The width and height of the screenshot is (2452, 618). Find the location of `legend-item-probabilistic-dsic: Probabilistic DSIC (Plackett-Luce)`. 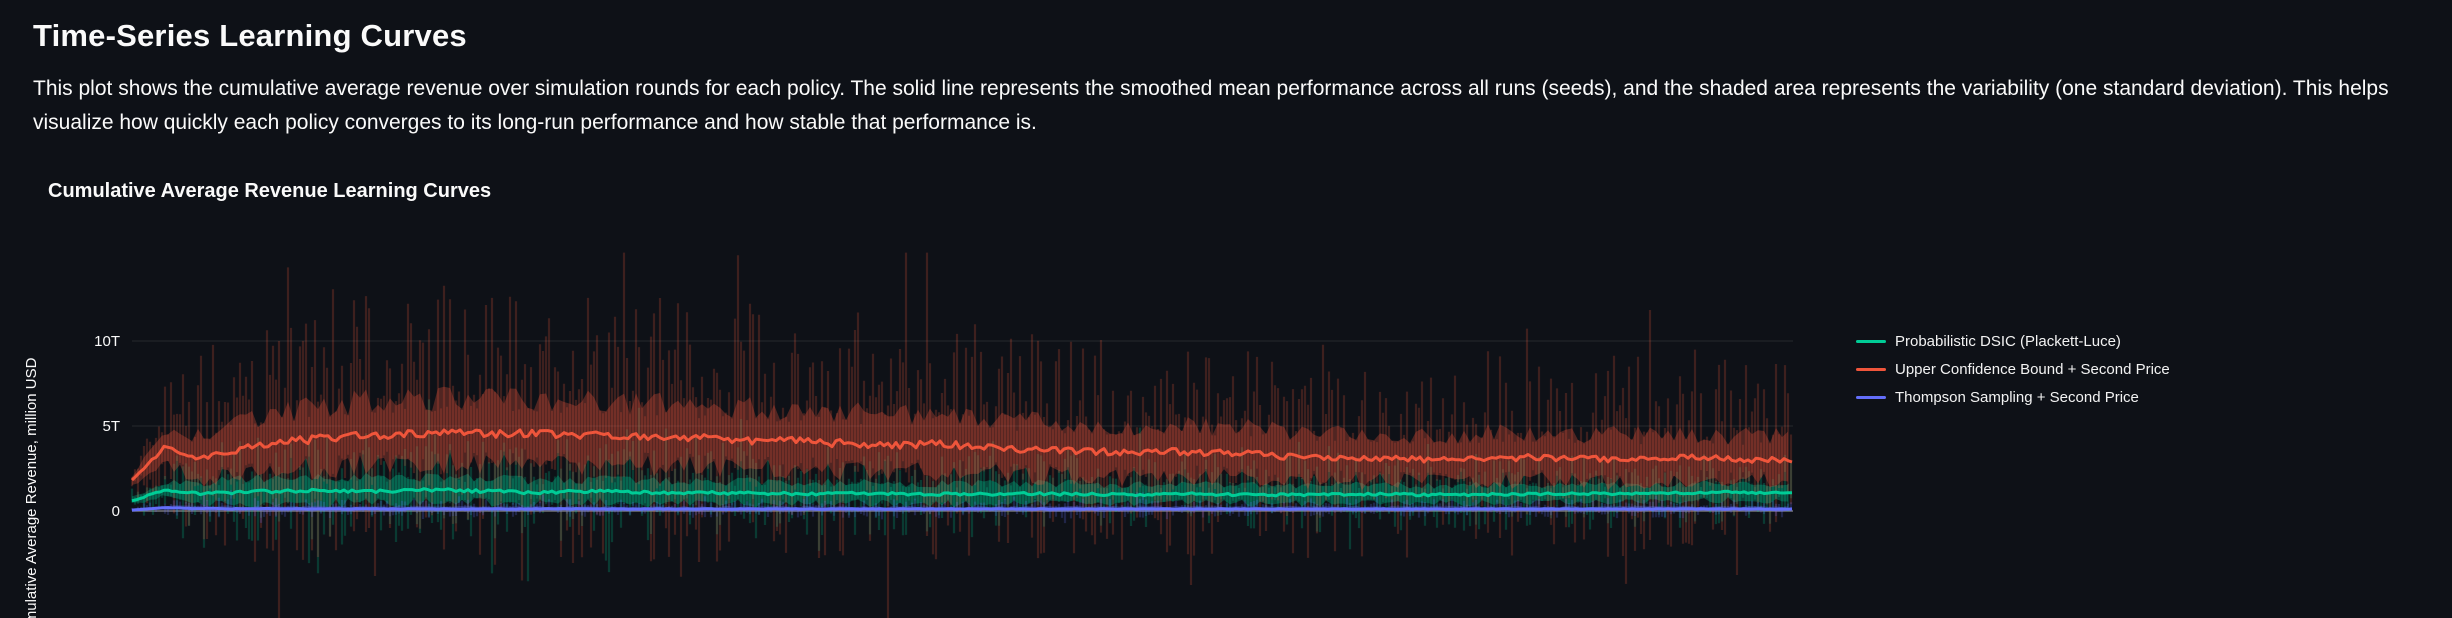

legend-item-probabilistic-dsic: Probabilistic DSIC (Plackett-Luce) is located at coordinates (2013, 341).